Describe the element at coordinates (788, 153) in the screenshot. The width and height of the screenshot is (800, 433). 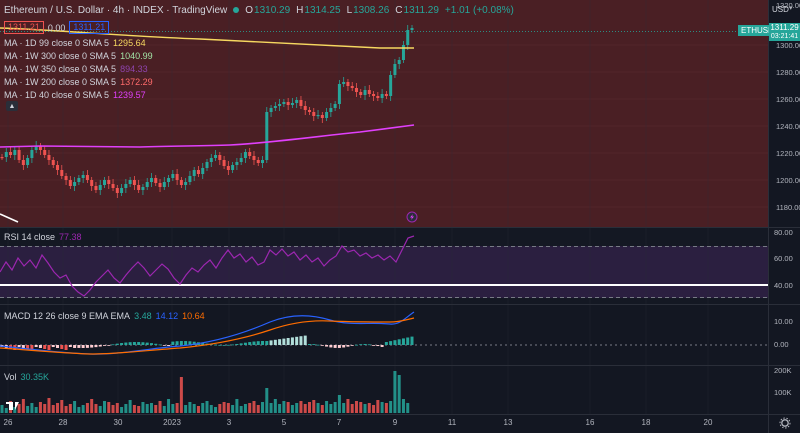
I see `price-tick-label: 1220.00` at that location.